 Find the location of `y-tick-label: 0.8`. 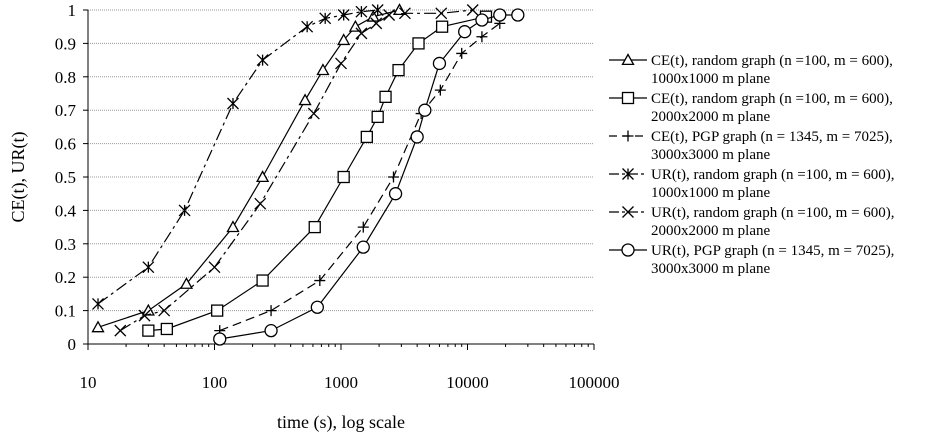

y-tick-label: 0.8 is located at coordinates (65, 77).